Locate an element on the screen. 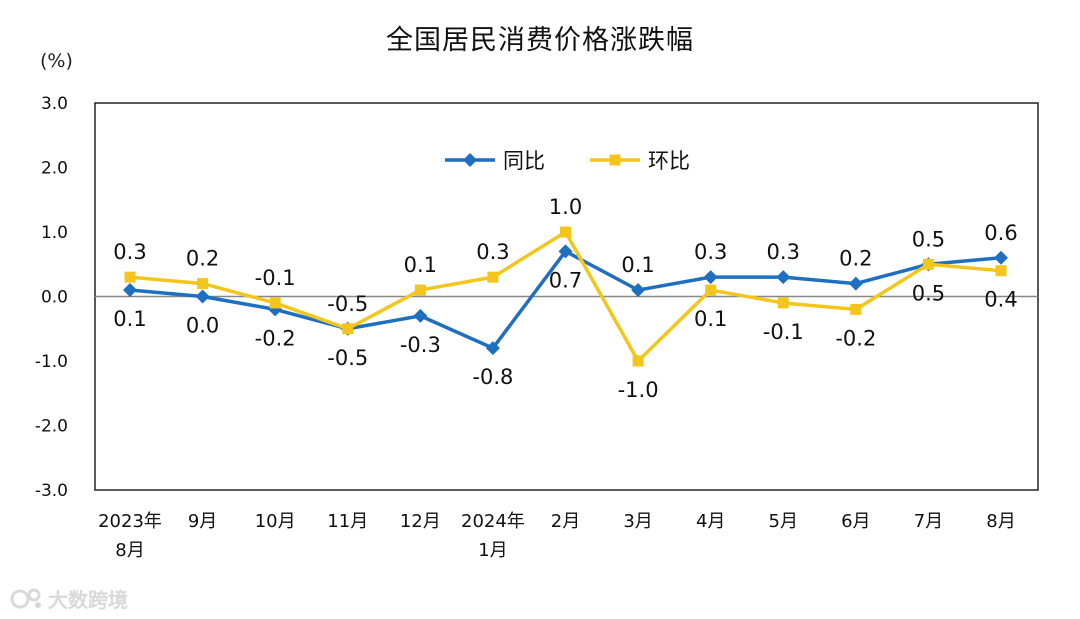  data-label-mom: -0.2 is located at coordinates (855, 338).